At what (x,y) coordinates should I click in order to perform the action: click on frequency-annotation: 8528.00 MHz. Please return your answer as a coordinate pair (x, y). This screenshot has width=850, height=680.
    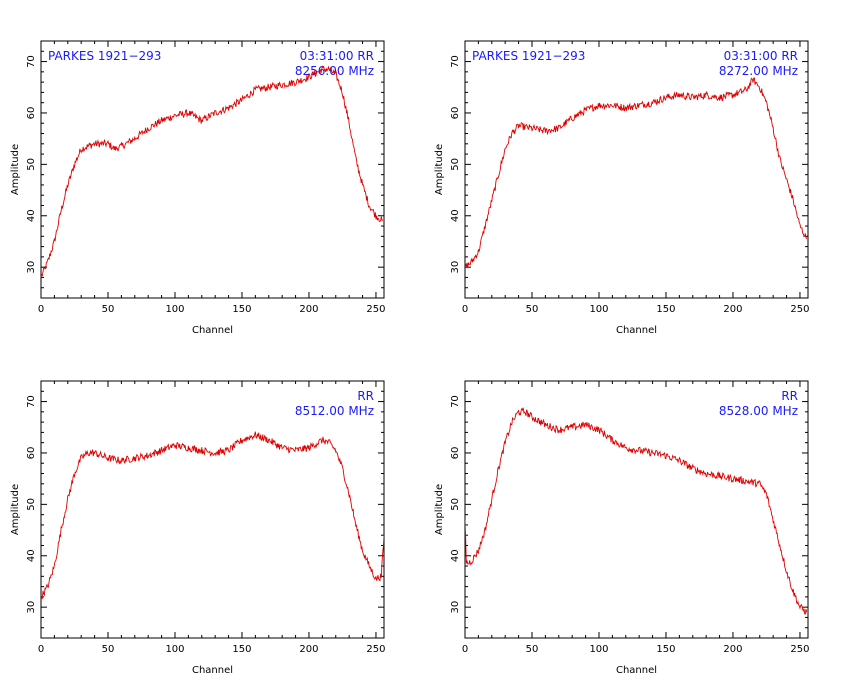
    Looking at the image, I should click on (758, 411).